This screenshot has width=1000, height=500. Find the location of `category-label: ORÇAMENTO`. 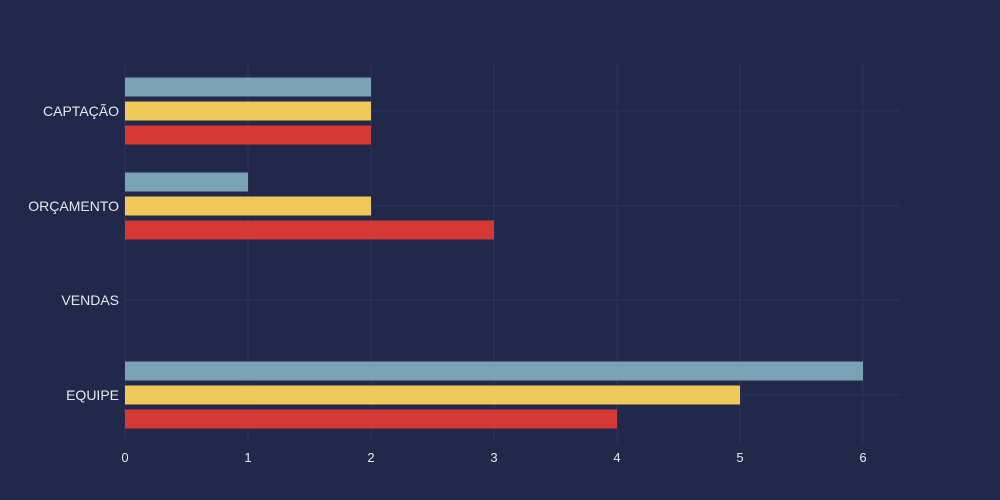

category-label: ORÇAMENTO is located at coordinates (73, 206).